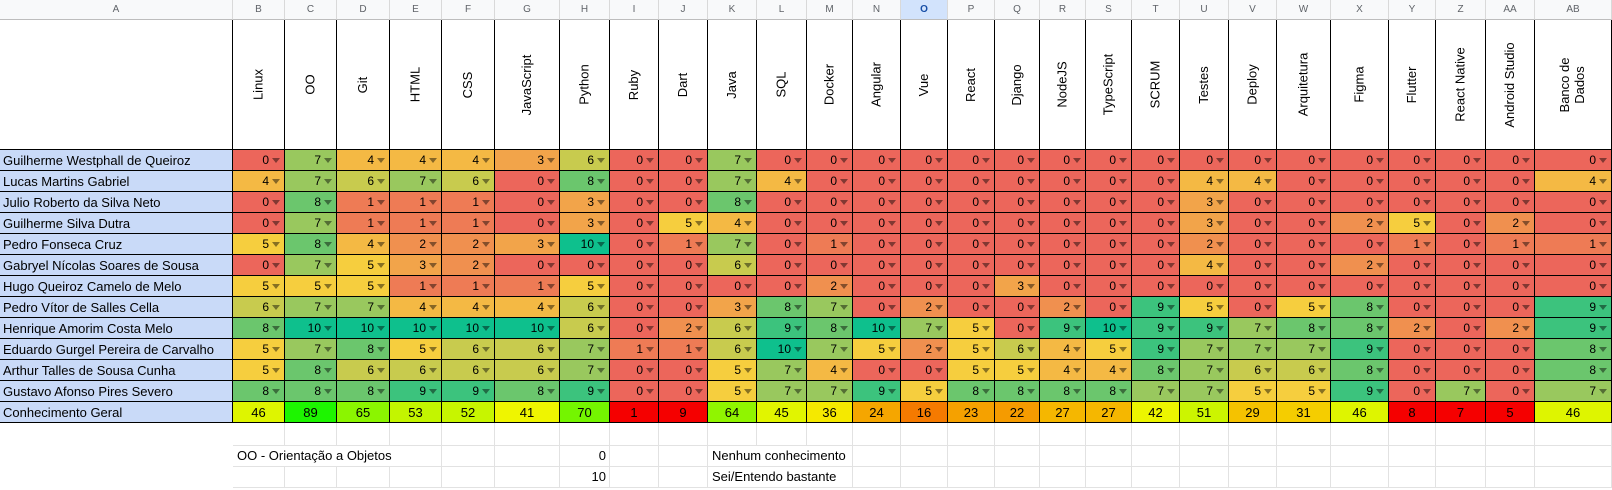 The image size is (1612, 490). I want to click on skill-cell: 5, so click(311, 286).